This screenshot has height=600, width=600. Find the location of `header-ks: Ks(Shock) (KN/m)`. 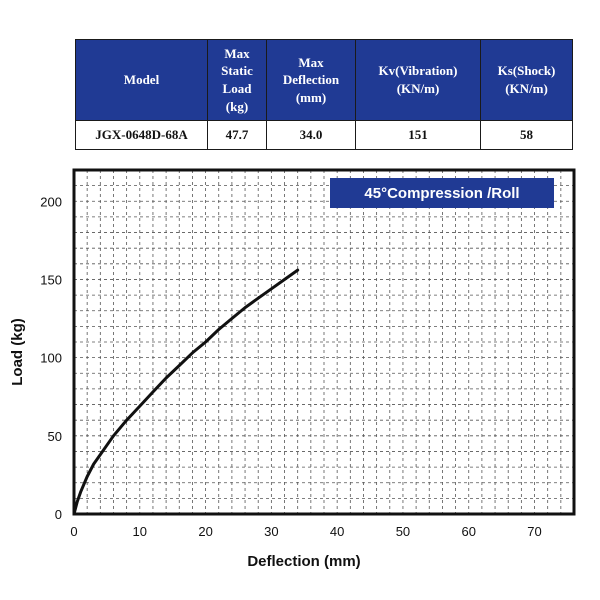

header-ks: Ks(Shock) (KN/m) is located at coordinates (526, 80).